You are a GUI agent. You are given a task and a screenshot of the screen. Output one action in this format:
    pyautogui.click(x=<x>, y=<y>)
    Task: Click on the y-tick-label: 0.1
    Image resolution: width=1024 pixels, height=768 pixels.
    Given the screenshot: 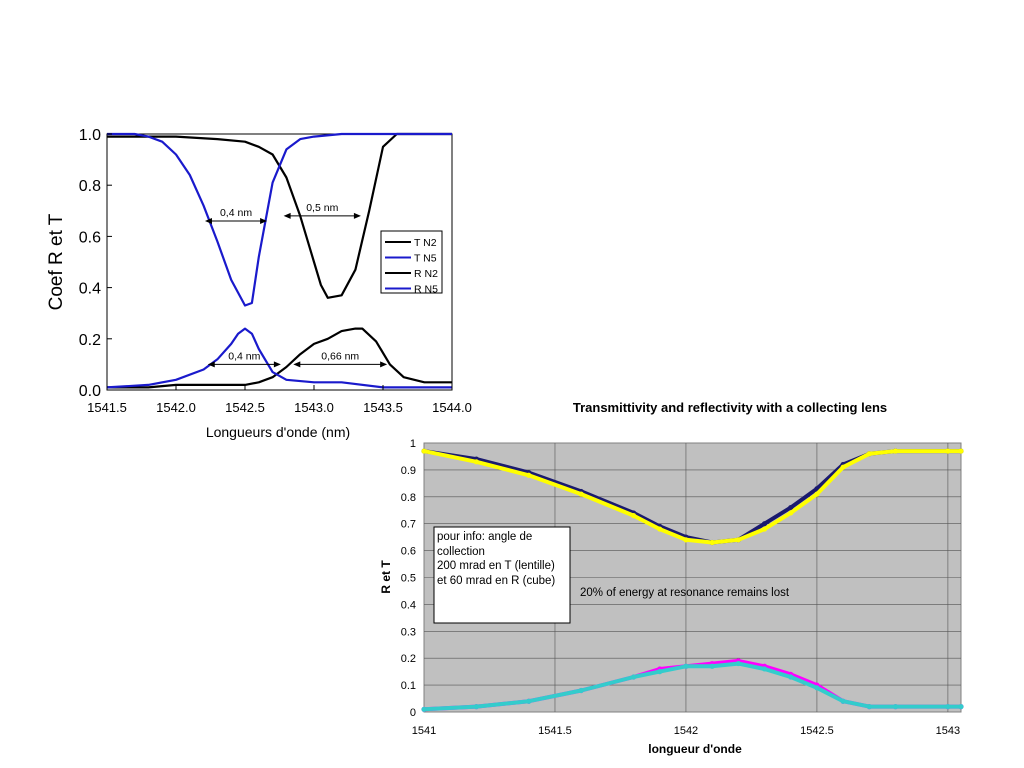 What is the action you would take?
    pyautogui.click(x=408, y=686)
    